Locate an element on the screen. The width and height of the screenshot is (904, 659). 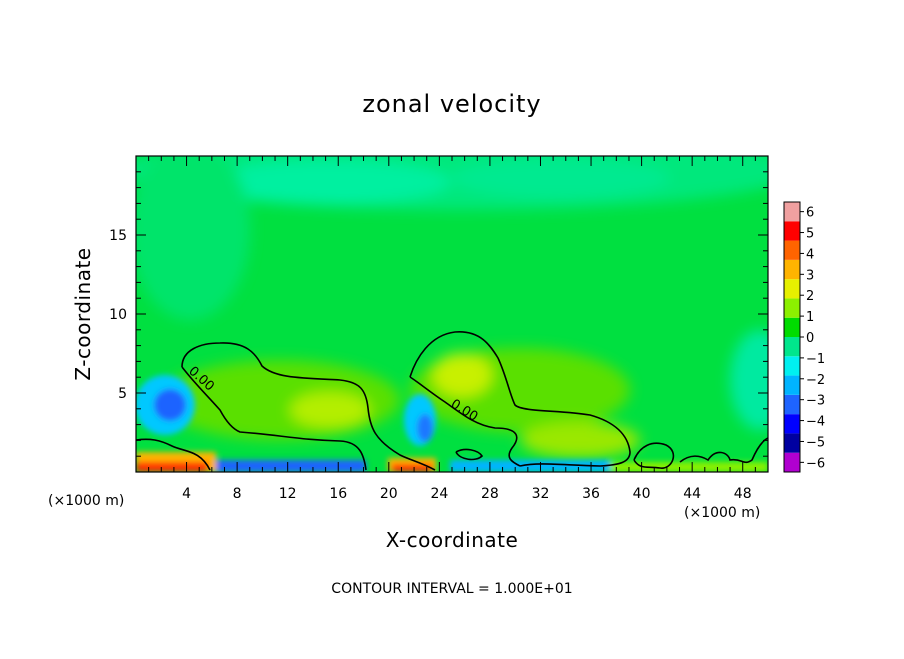
colorbar-label: −2 is located at coordinates (815, 380).